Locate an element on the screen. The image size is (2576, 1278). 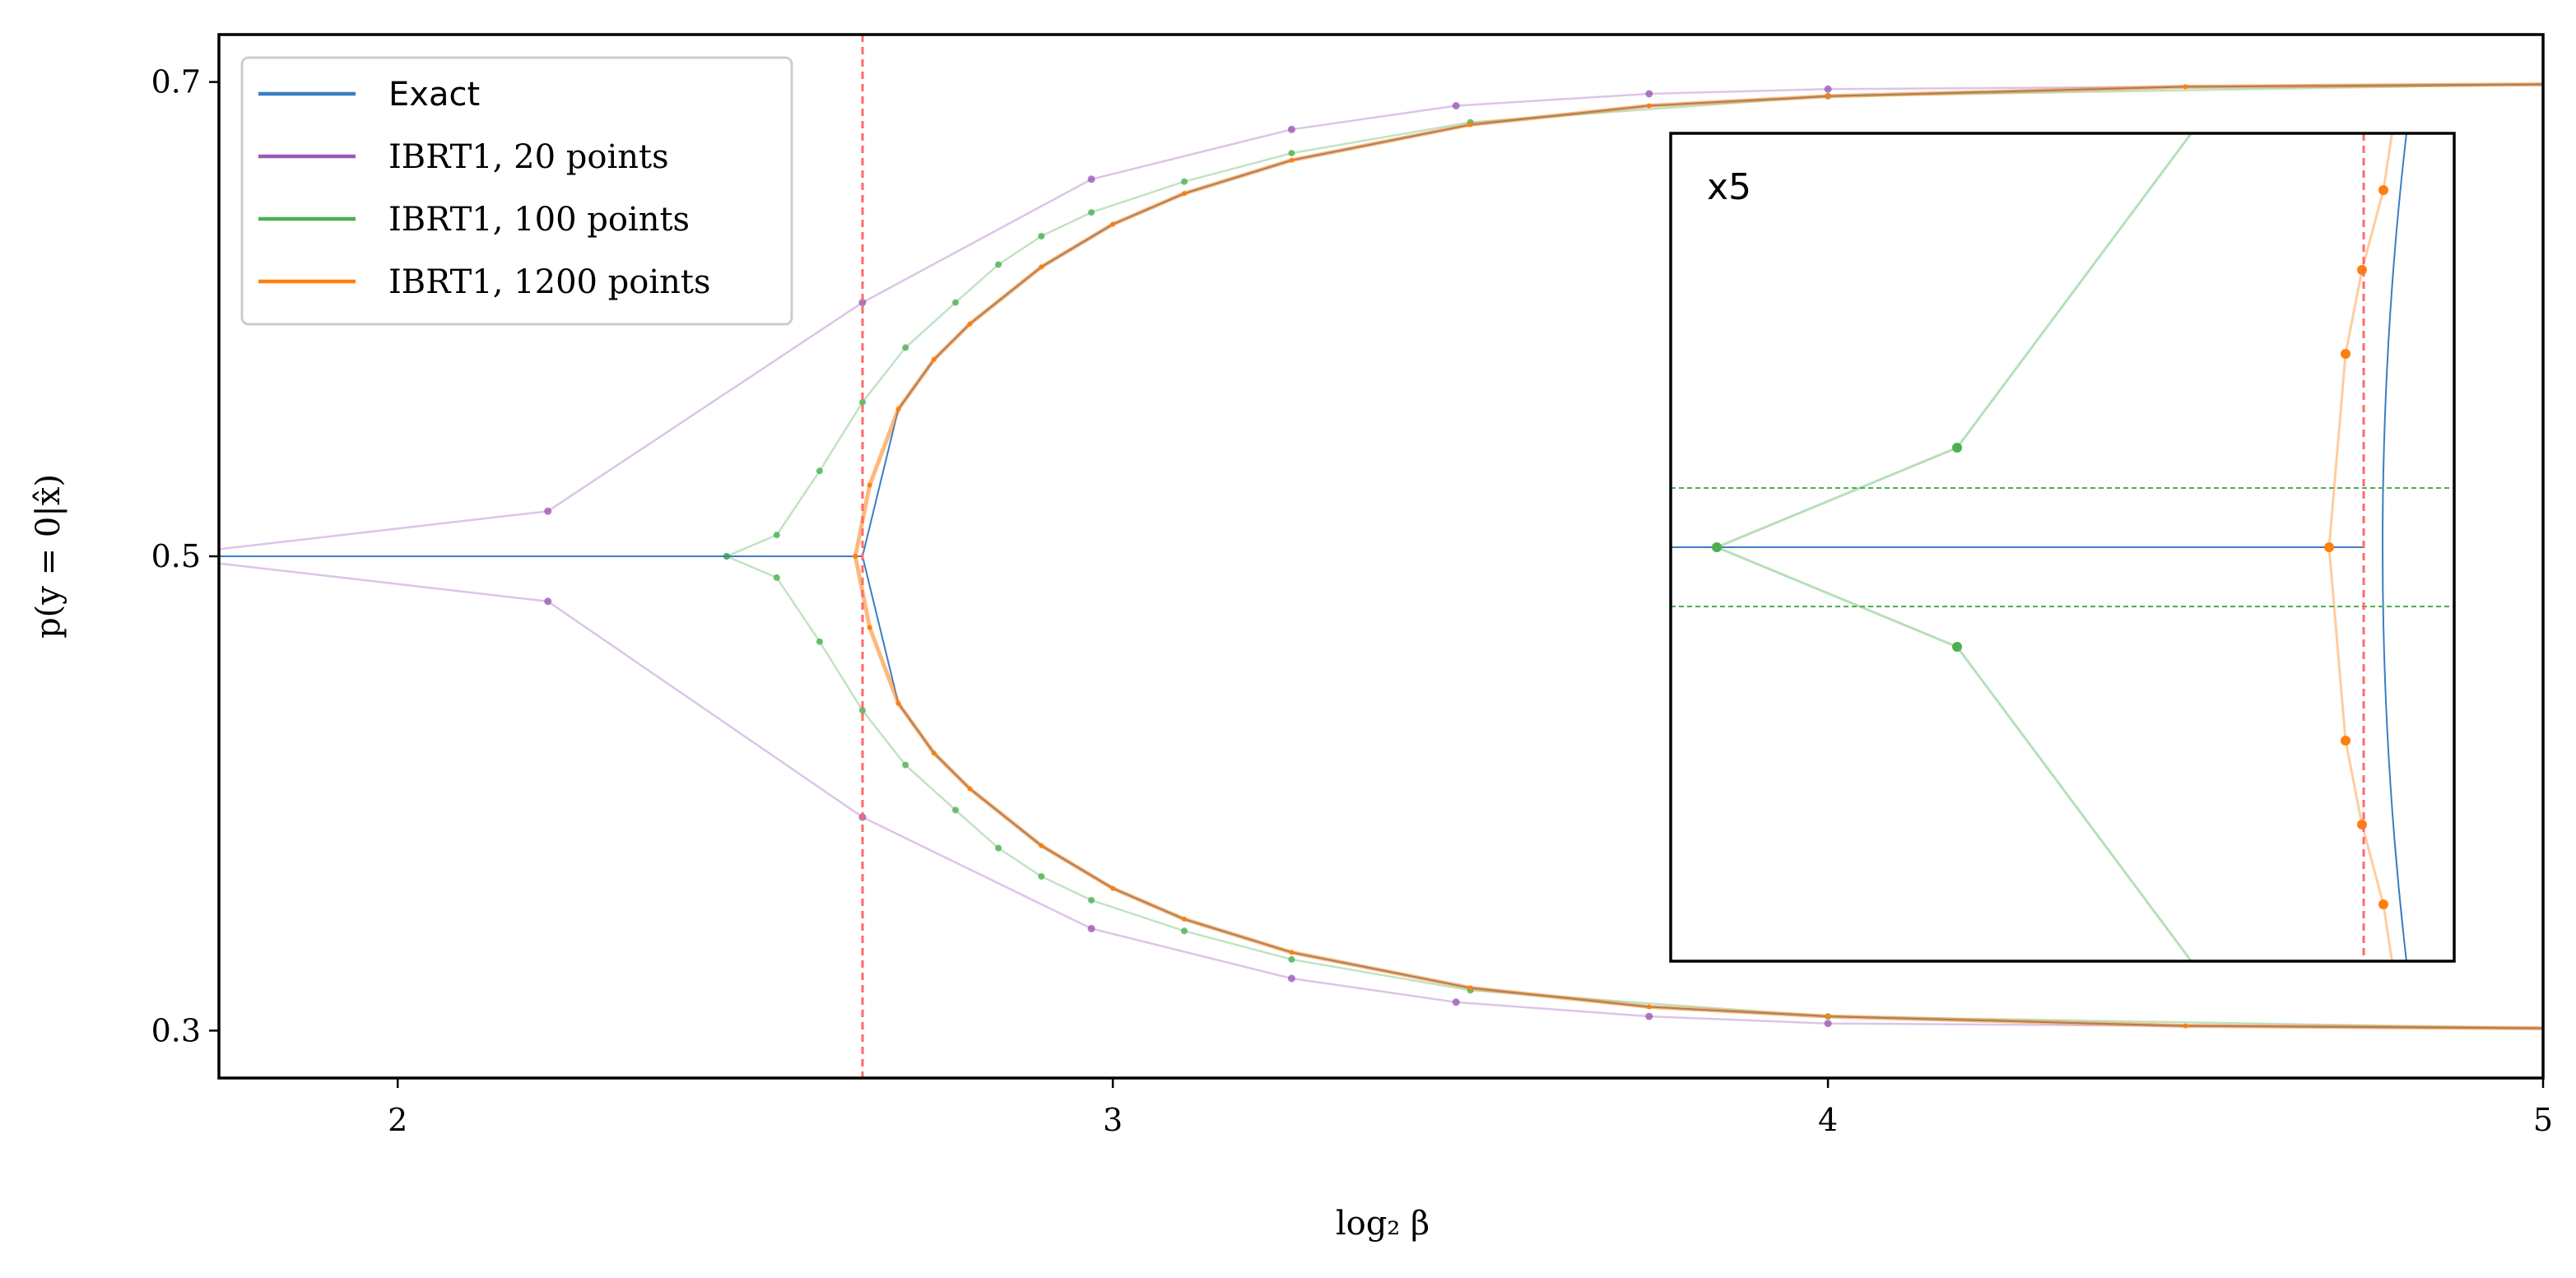
x-axis: 2 3 4 5 is located at coordinates (1470, 1108).